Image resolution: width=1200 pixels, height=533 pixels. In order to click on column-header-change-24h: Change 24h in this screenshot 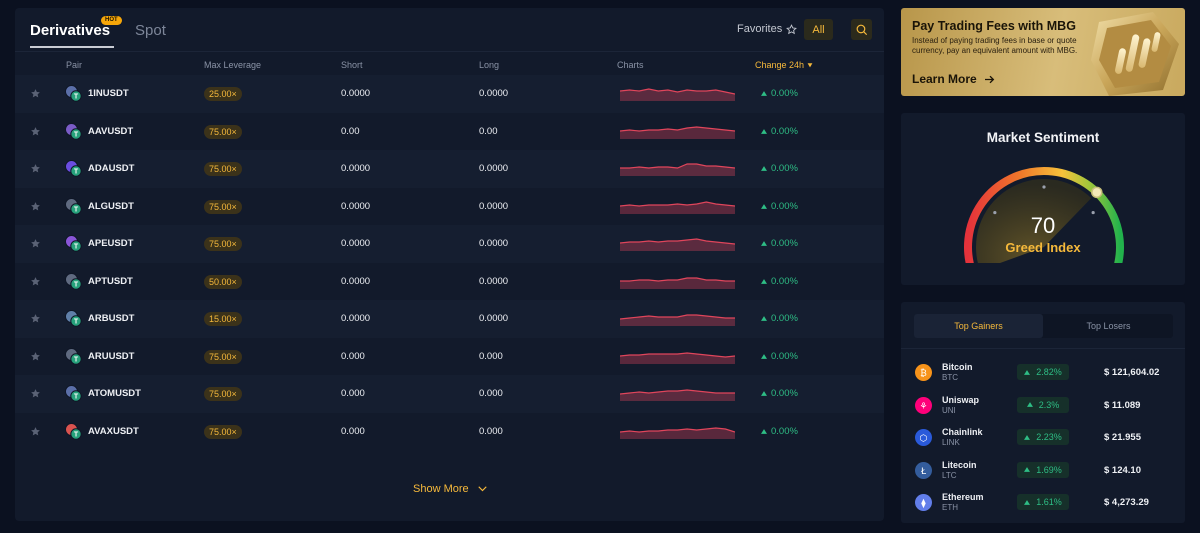, I will do `click(784, 65)`.